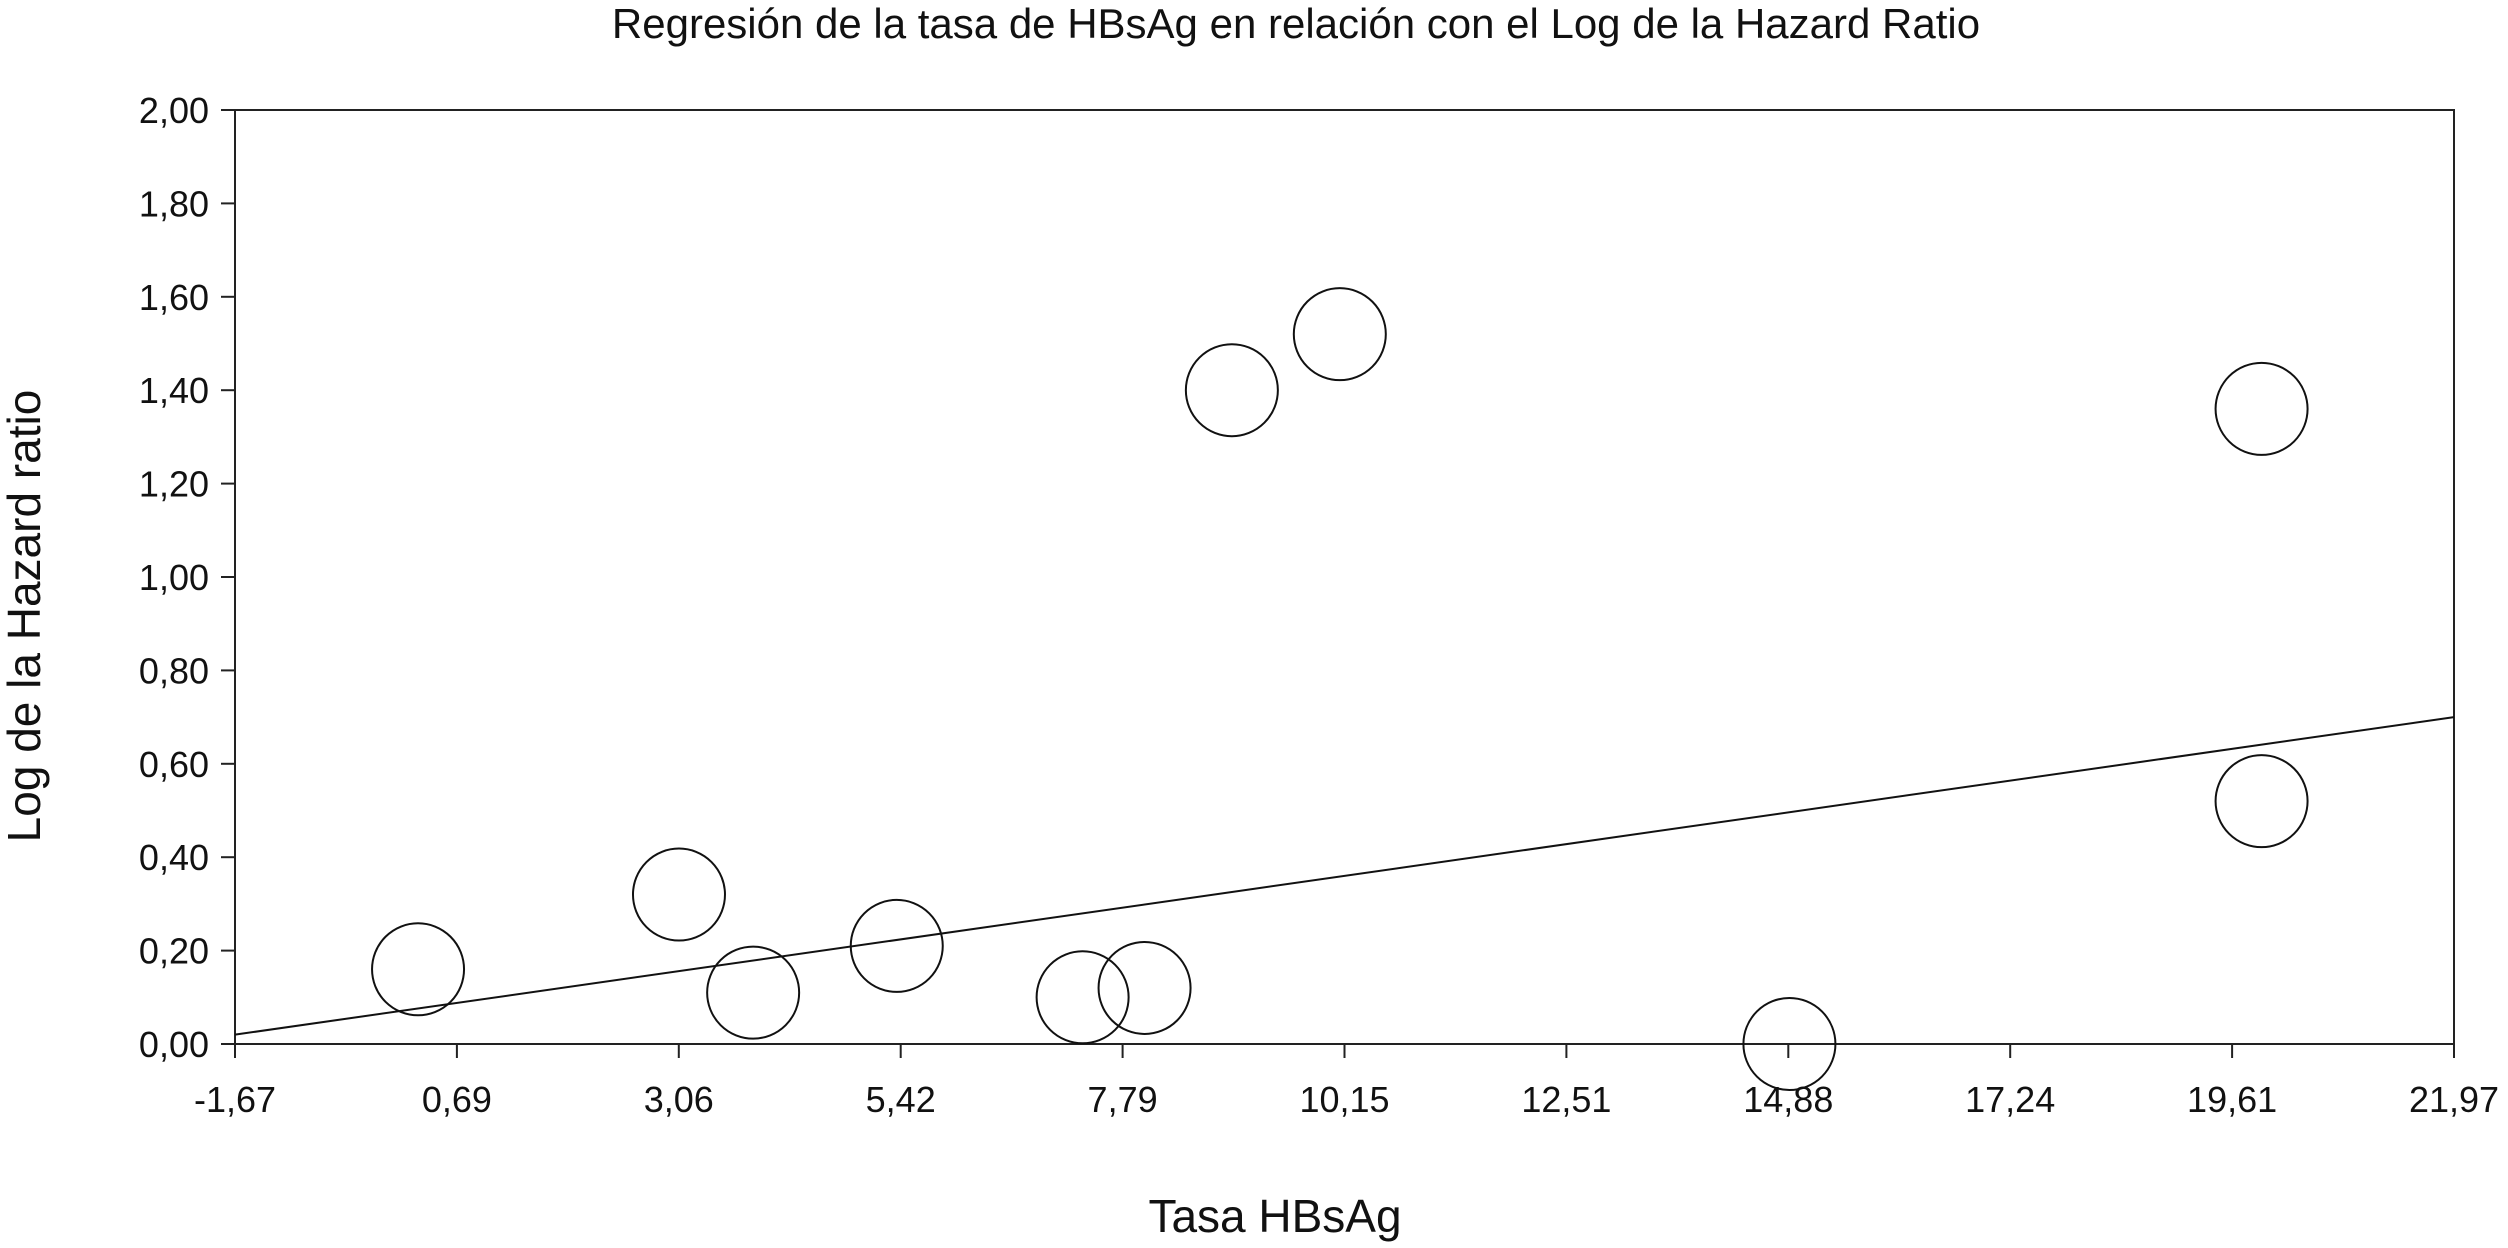 The width and height of the screenshot is (2508, 1248). What do you see at coordinates (901, 1099) in the screenshot?
I see `x-tick-label: 5,42` at bounding box center [901, 1099].